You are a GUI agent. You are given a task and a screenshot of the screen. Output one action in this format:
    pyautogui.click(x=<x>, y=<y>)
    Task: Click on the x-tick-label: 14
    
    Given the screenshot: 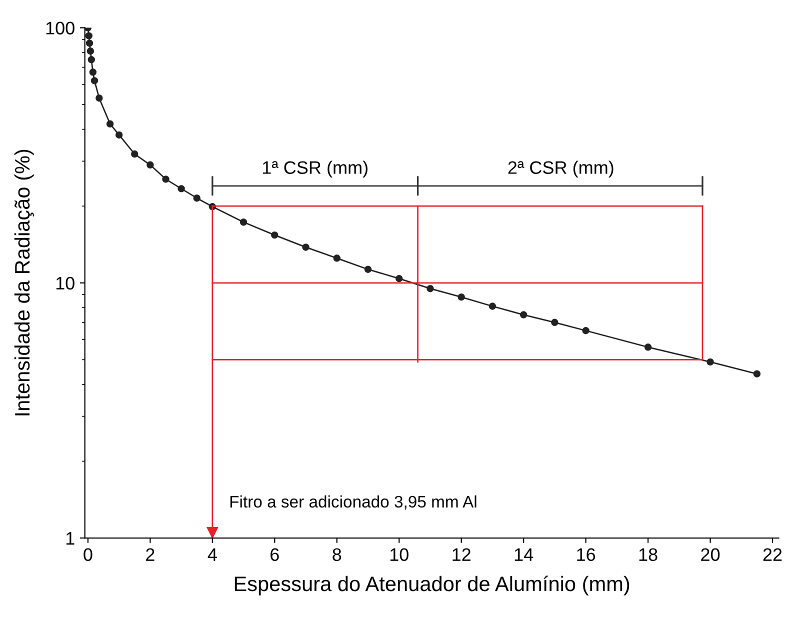 What is the action you would take?
    pyautogui.click(x=524, y=554)
    